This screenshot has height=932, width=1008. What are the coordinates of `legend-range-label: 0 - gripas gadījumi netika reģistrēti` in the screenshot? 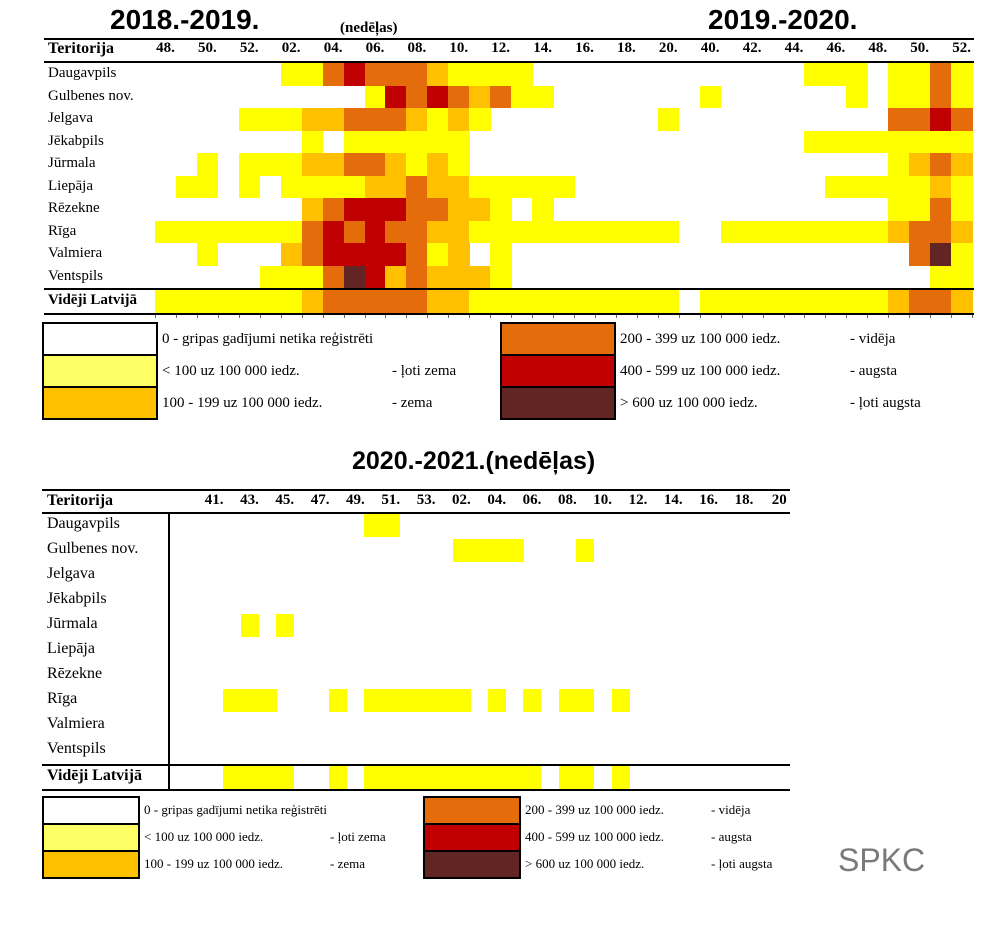 It's located at (236, 809).